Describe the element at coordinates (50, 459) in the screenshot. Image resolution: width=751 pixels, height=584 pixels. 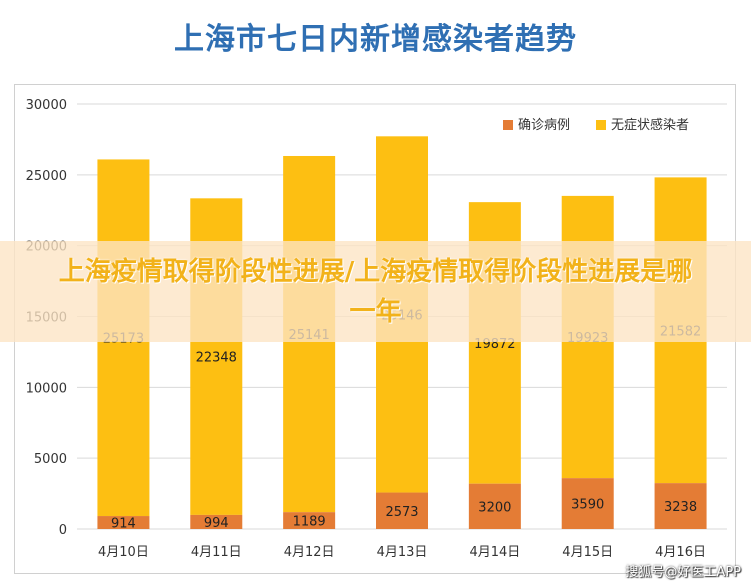
I see `y-tick-label: 5000` at that location.